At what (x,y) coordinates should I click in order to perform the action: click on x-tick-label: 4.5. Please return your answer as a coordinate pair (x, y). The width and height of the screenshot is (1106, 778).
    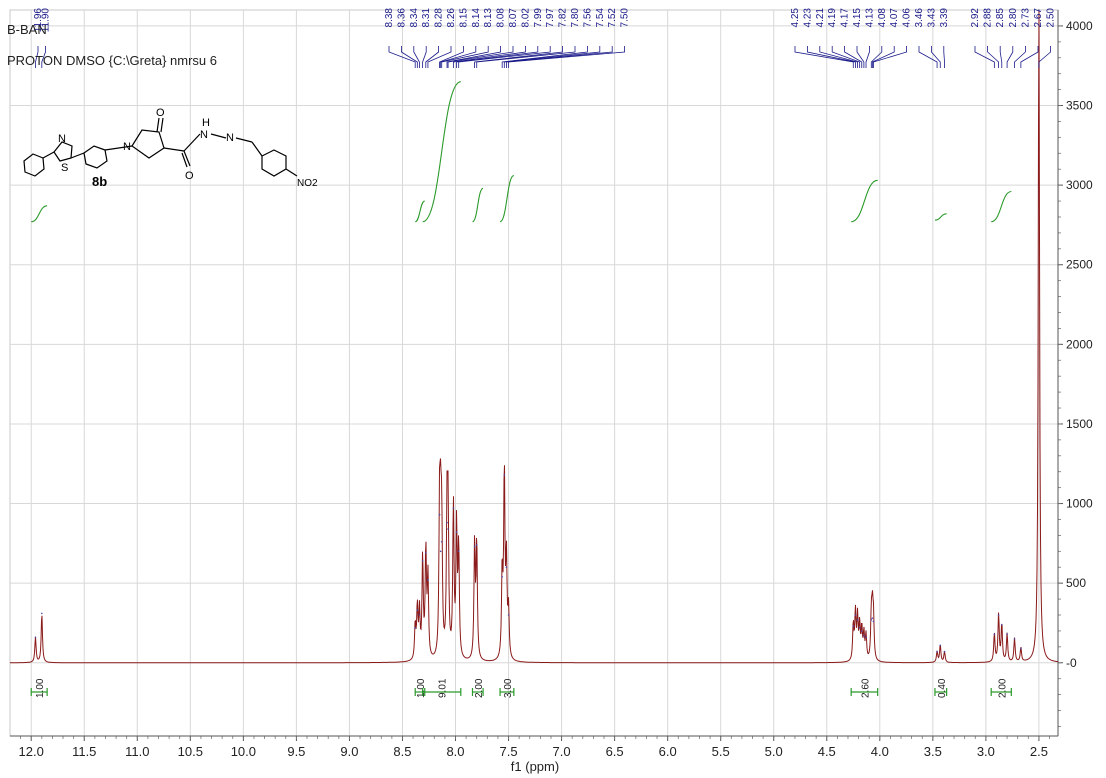
    Looking at the image, I should click on (827, 751).